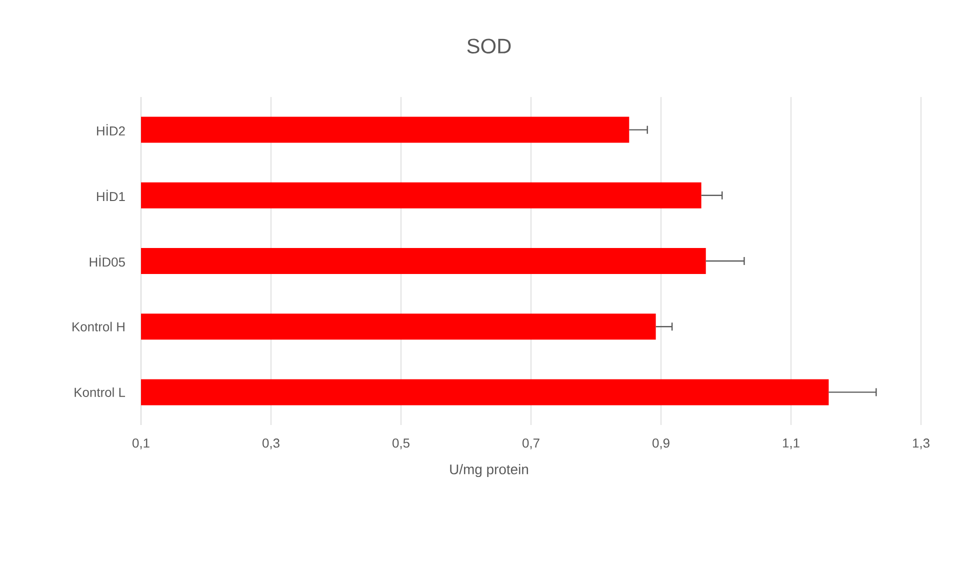 Image resolution: width=959 pixels, height=567 pixels. I want to click on y-tick-label: Kontrol H, so click(98, 327).